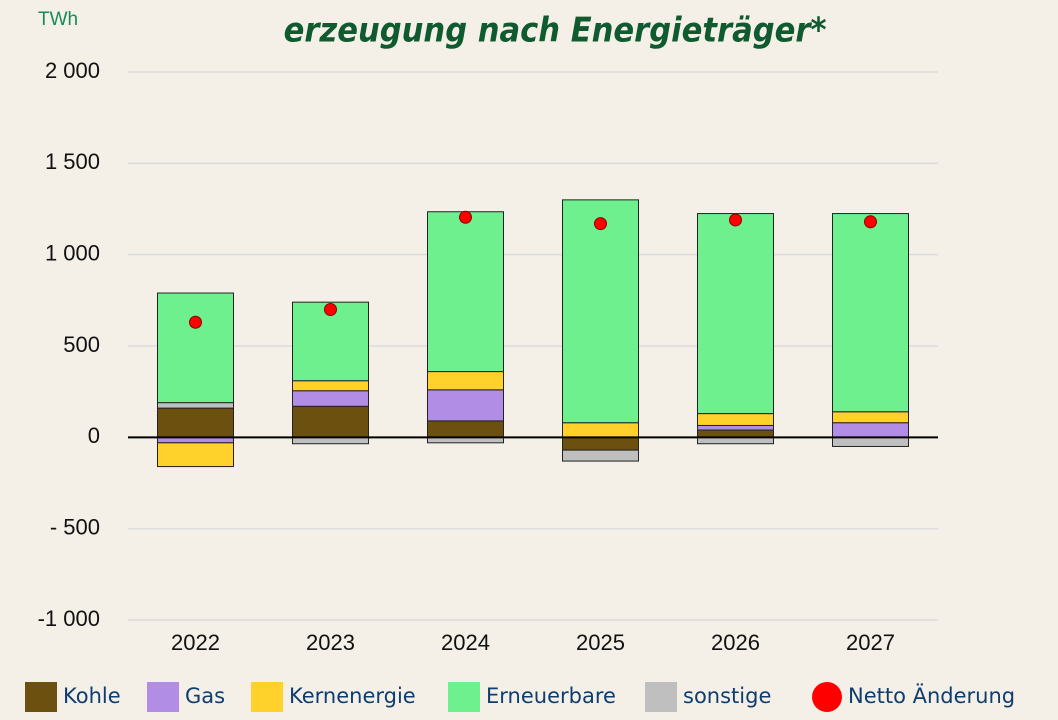  Describe the element at coordinates (69, 618) in the screenshot. I see `y-tick-label: -1 000` at that location.